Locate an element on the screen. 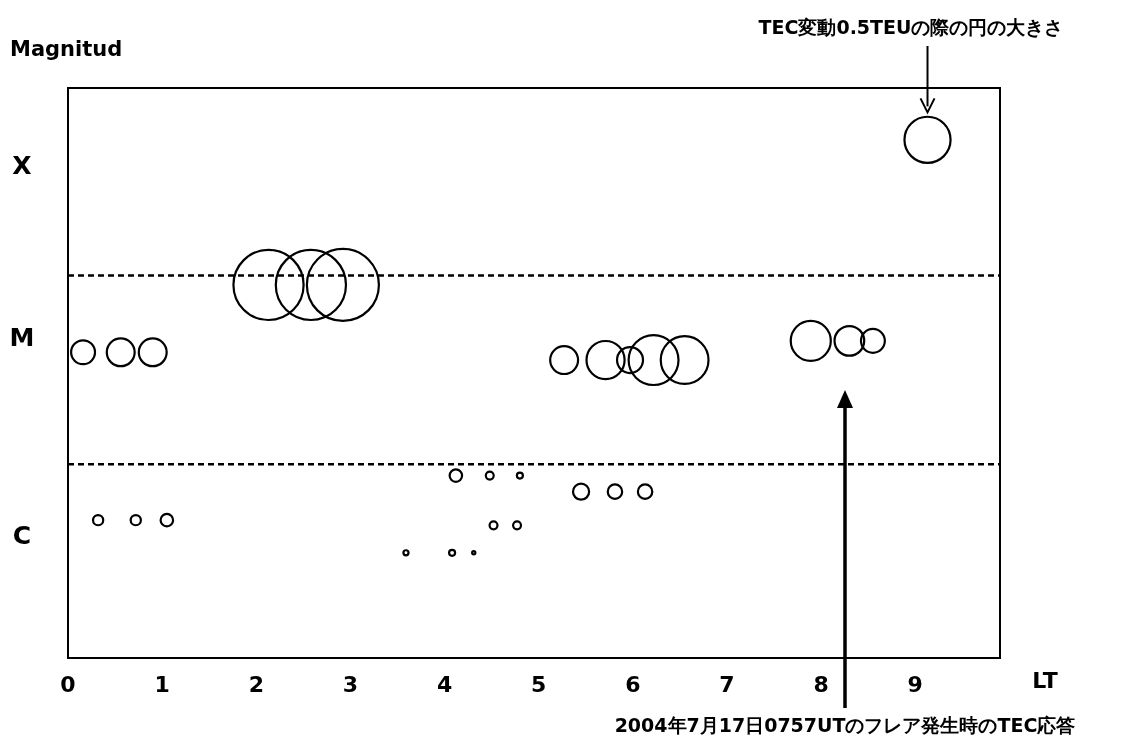 This screenshot has width=1141, height=749. text: M is located at coordinates (22, 337).